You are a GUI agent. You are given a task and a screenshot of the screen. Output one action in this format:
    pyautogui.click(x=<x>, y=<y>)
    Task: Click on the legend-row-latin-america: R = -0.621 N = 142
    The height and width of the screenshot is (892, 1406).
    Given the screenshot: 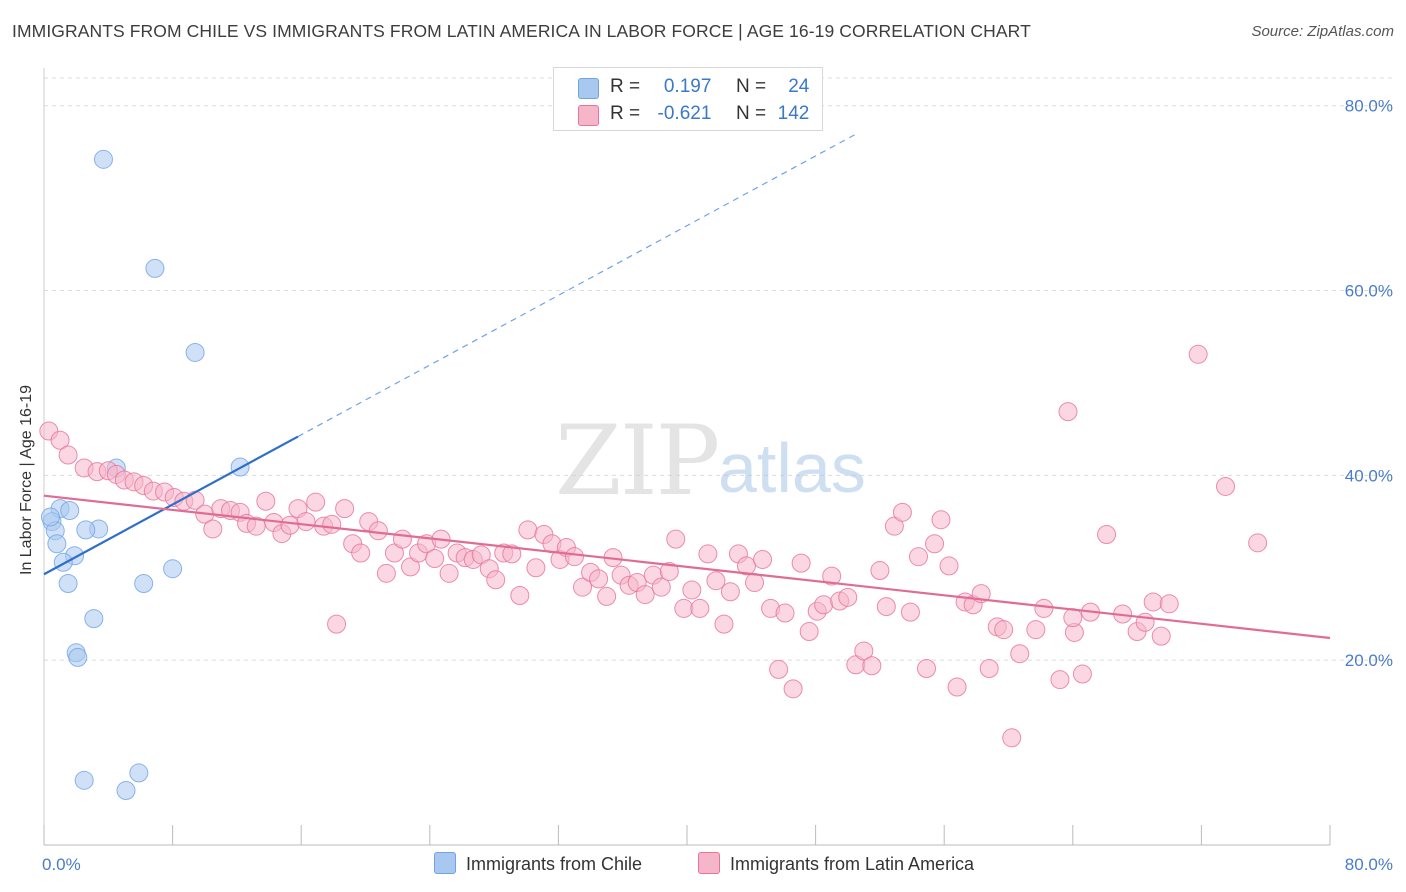 What is the action you would take?
    pyautogui.click(x=688, y=115)
    